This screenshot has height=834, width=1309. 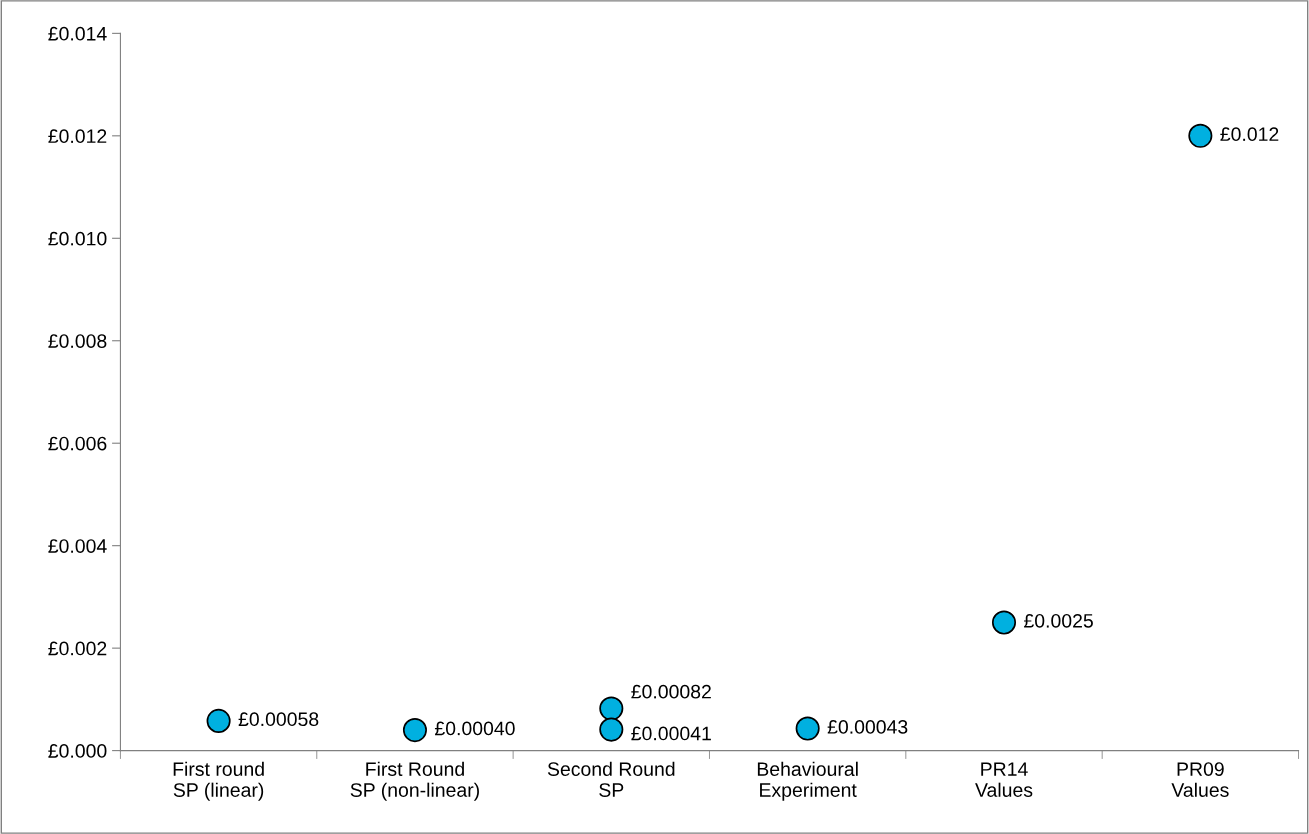 I want to click on data-label: £0.00040, so click(x=474, y=728).